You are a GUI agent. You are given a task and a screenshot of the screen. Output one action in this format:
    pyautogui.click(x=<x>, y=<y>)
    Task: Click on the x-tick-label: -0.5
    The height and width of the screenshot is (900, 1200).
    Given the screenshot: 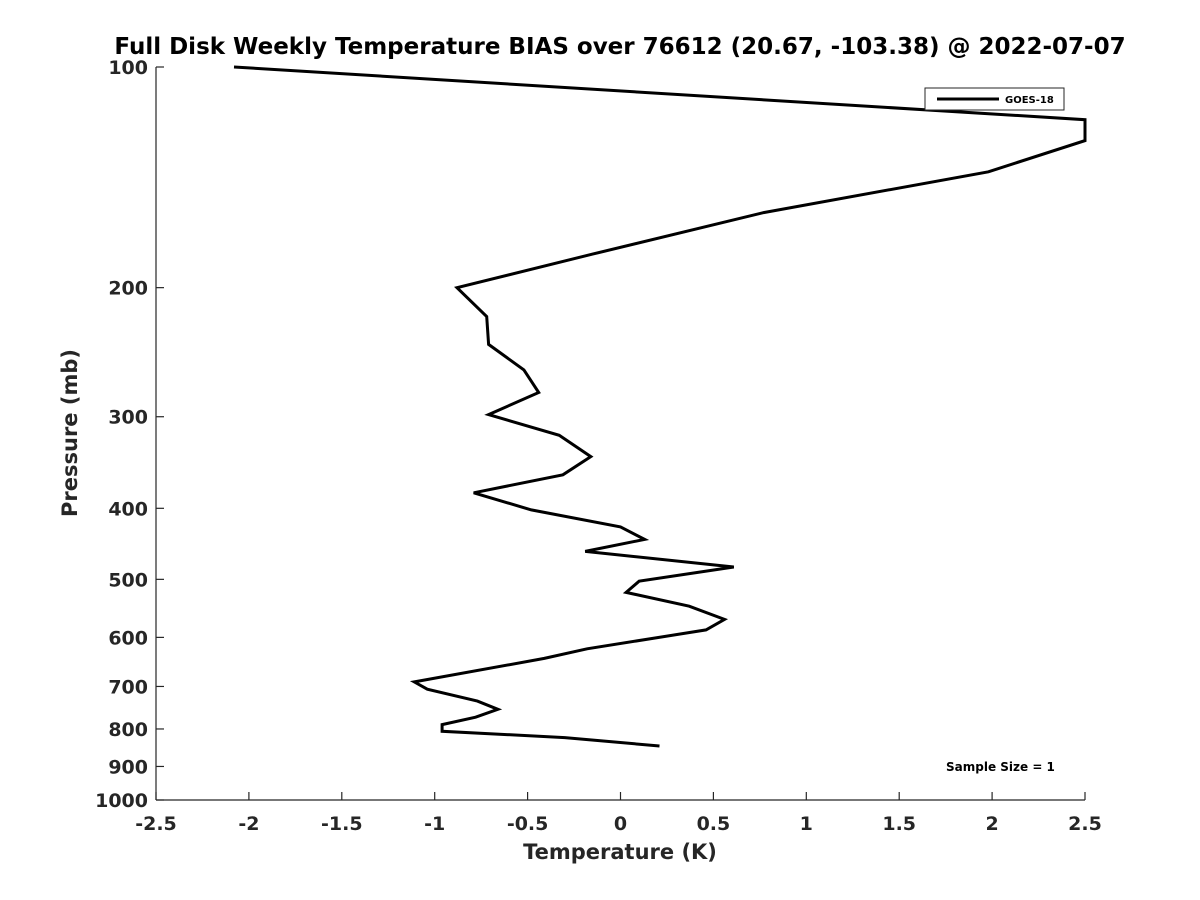 What is the action you would take?
    pyautogui.click(x=528, y=824)
    